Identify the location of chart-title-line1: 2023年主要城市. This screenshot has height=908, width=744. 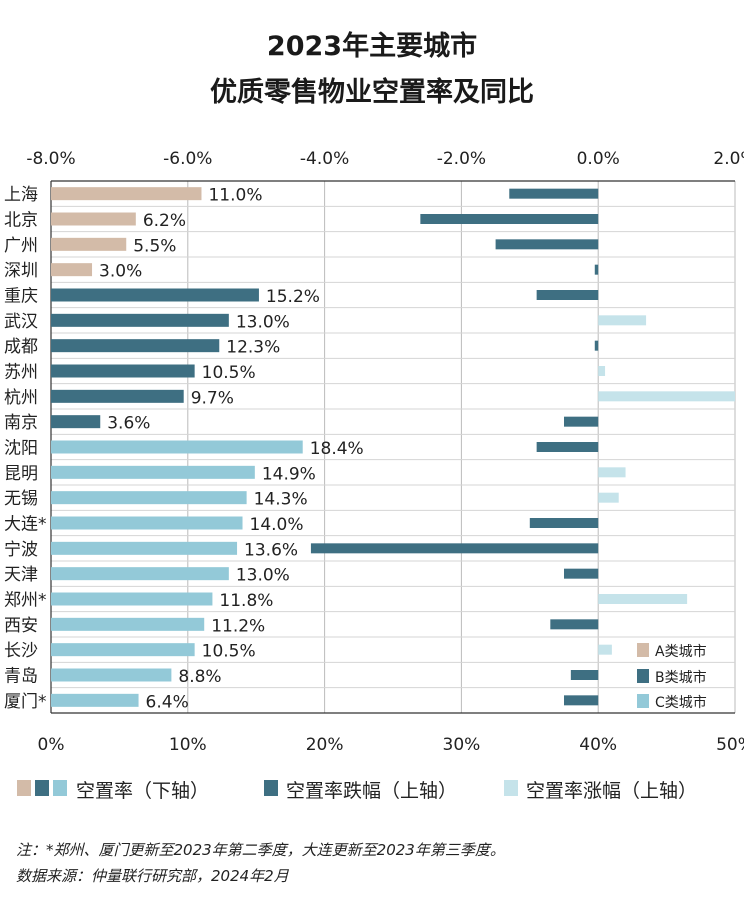
(372, 46).